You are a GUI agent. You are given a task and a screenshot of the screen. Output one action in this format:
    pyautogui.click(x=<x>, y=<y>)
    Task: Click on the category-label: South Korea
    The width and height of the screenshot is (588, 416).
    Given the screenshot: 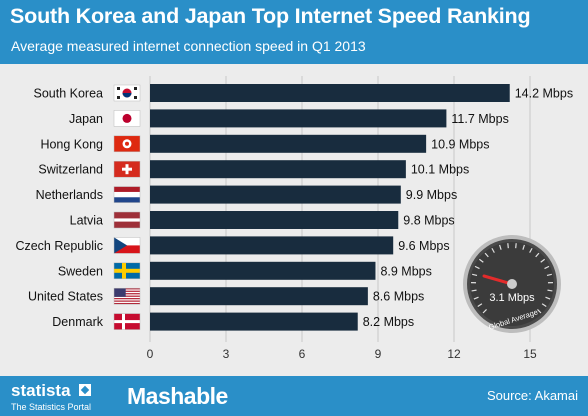 What is the action you would take?
    pyautogui.click(x=69, y=94)
    